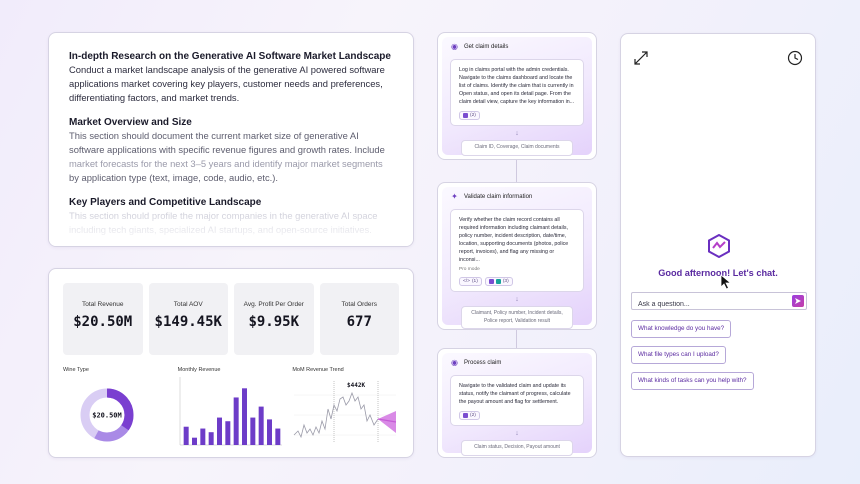 This screenshot has width=860, height=484. What do you see at coordinates (103, 322) in the screenshot?
I see `kpi-value: $20.50M` at bounding box center [103, 322].